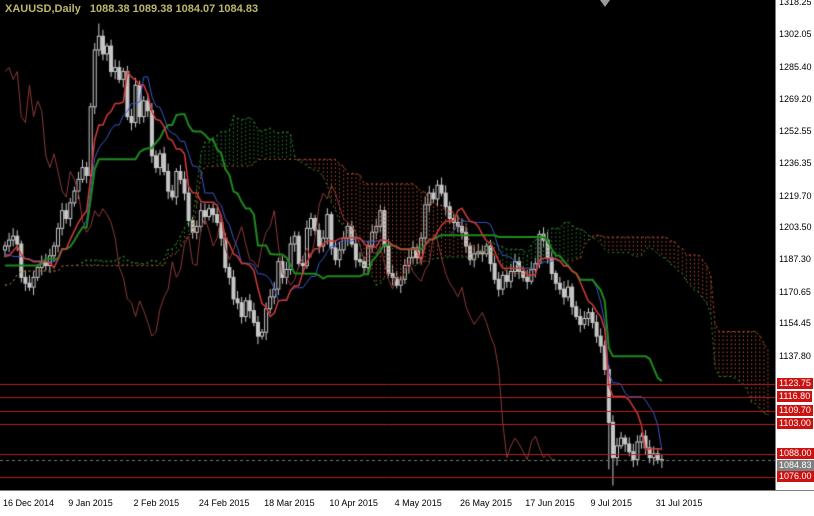 The width and height of the screenshot is (814, 516). What do you see at coordinates (289, 503) in the screenshot?
I see `date-label: 18 Mar 2015` at bounding box center [289, 503].